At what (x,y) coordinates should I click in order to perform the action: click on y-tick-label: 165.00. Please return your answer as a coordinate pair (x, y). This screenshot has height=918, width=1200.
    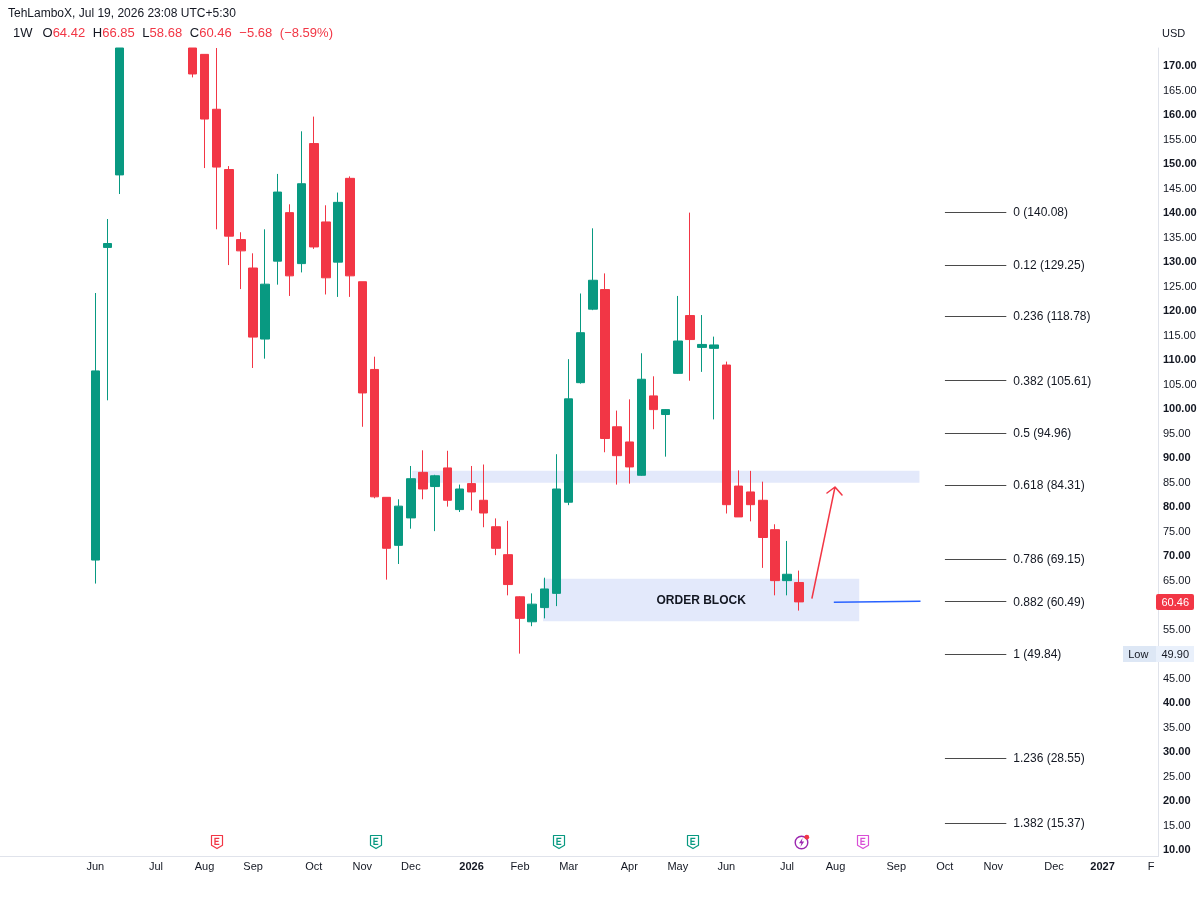
    Looking at the image, I should click on (1180, 89).